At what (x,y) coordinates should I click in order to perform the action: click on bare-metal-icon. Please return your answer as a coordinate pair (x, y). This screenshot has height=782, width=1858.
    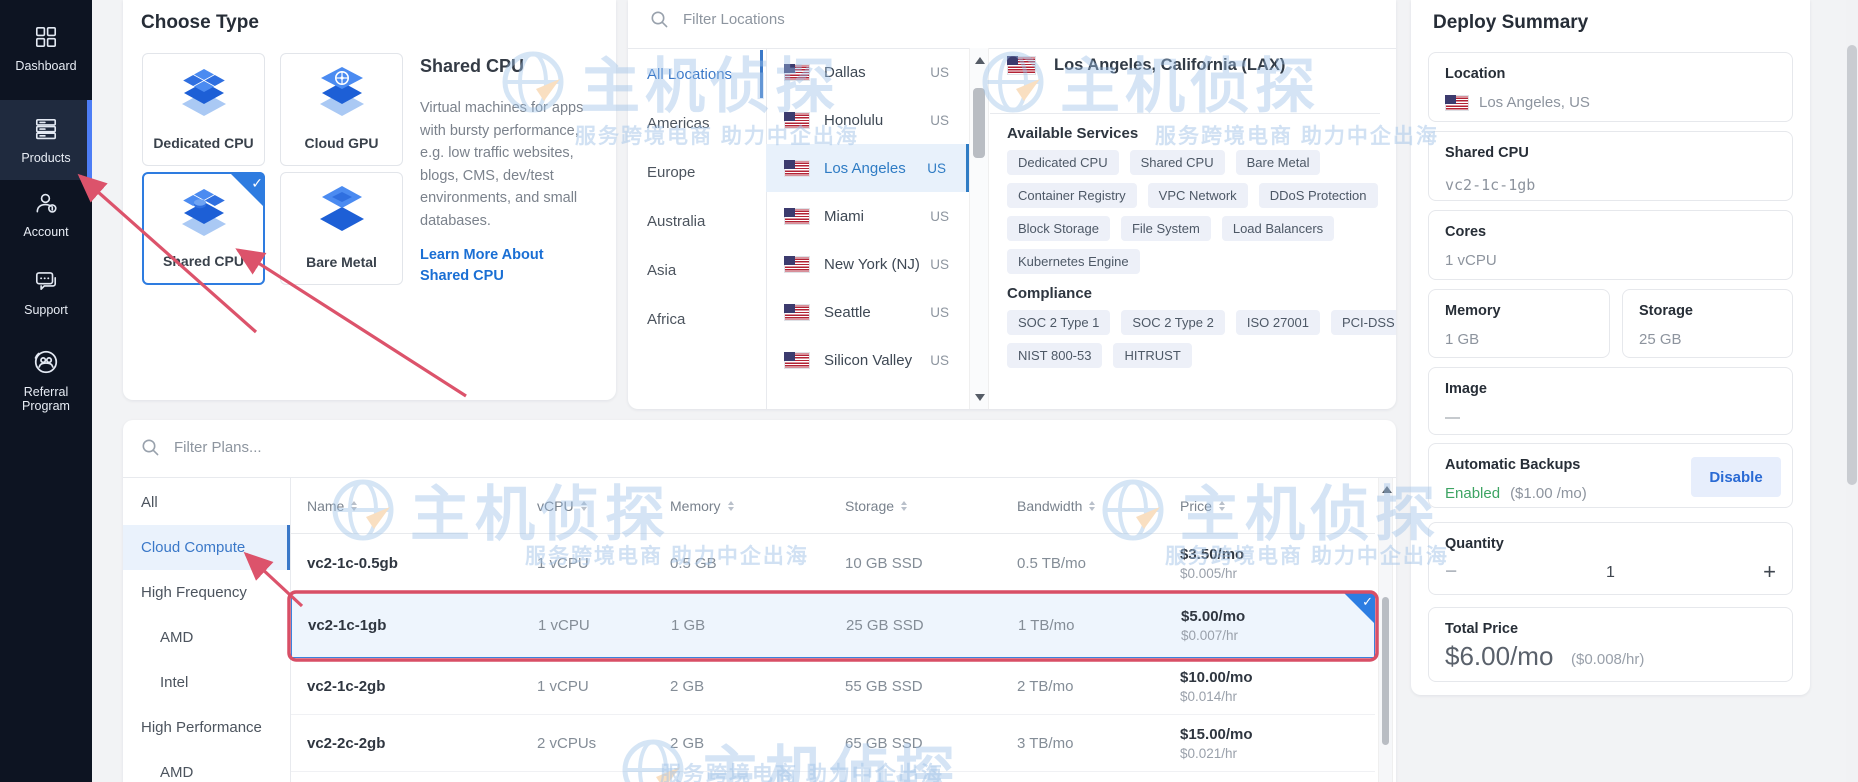
    Looking at the image, I should click on (341, 208).